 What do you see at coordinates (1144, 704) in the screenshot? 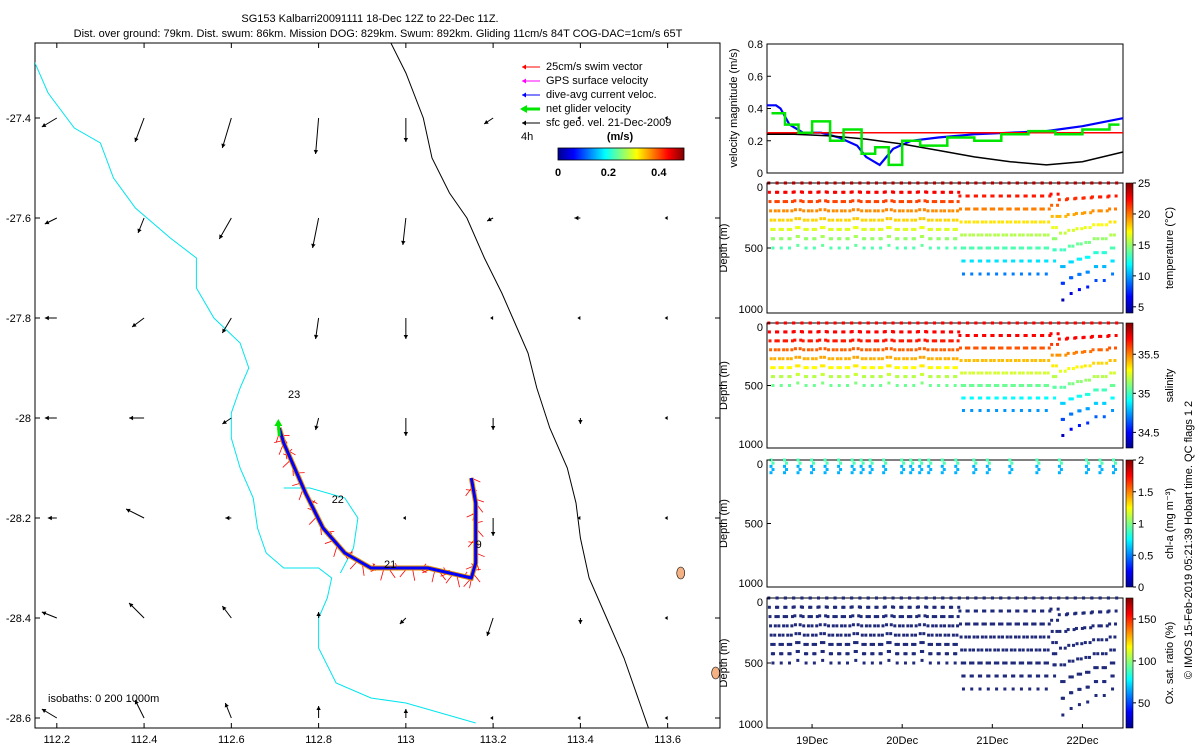
I see `colorbar-tick-label: 50` at bounding box center [1144, 704].